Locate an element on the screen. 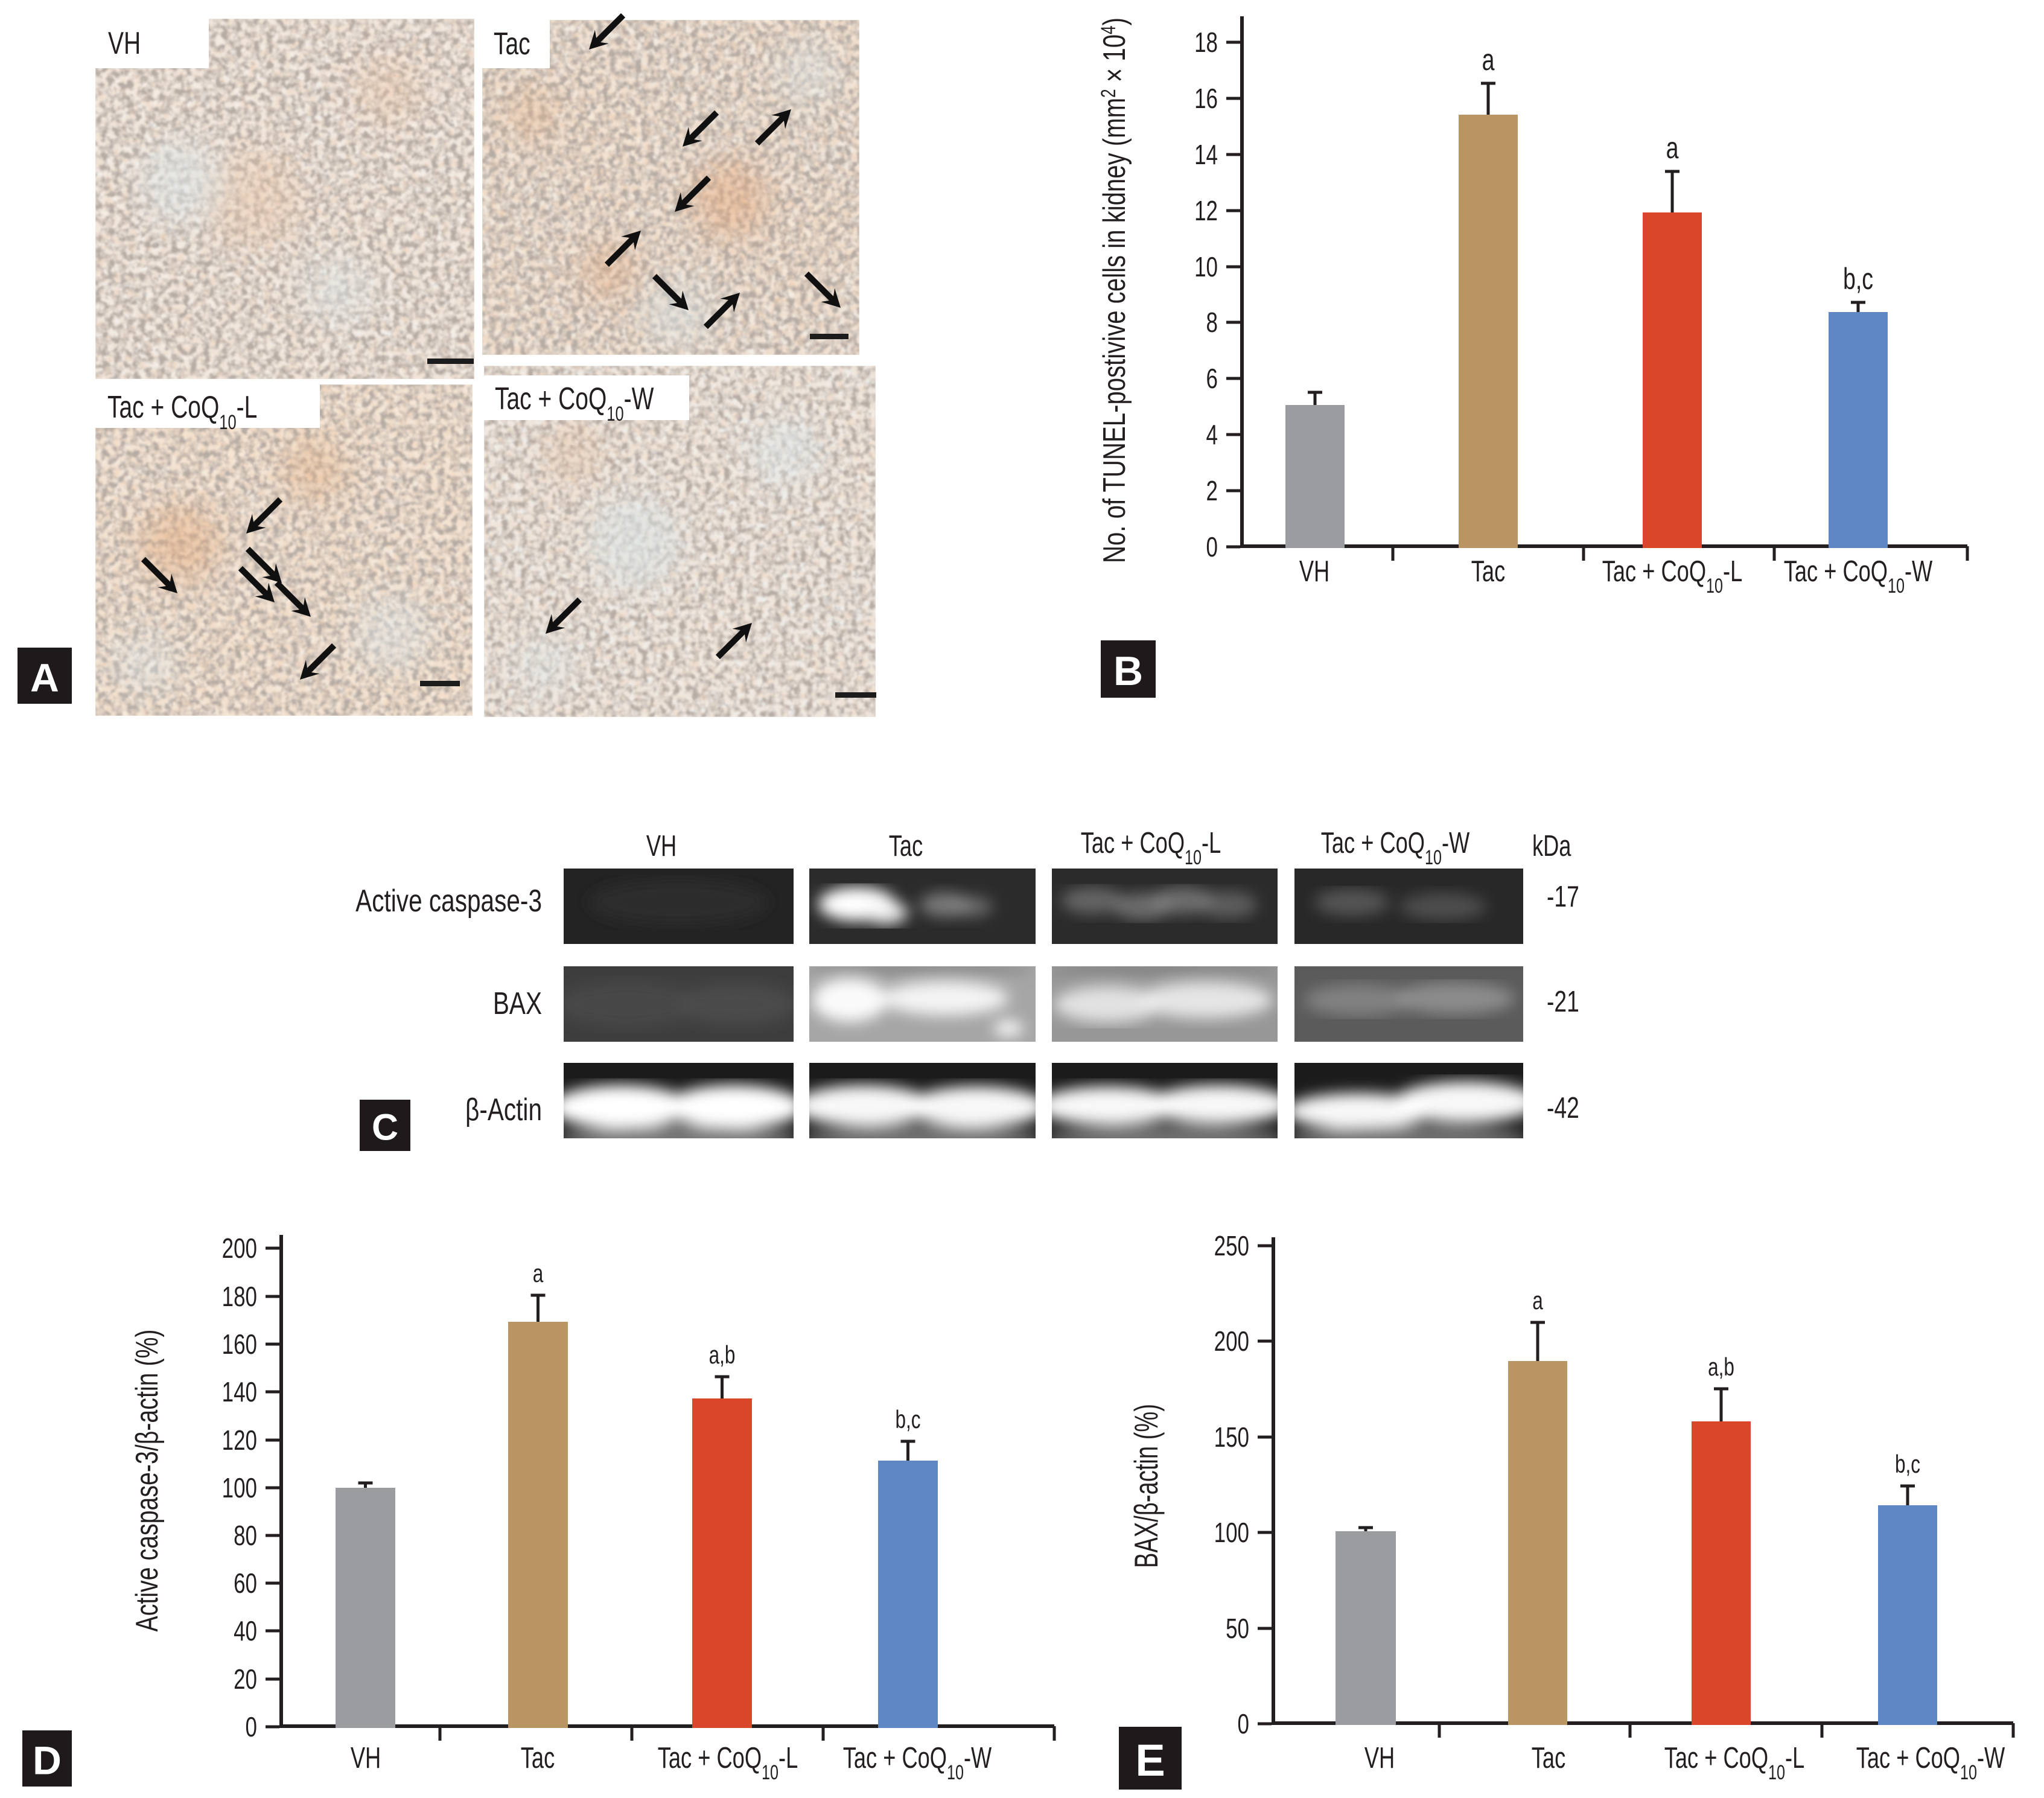 The image size is (2044, 1798). svg-text: 14 is located at coordinates (1206, 154).